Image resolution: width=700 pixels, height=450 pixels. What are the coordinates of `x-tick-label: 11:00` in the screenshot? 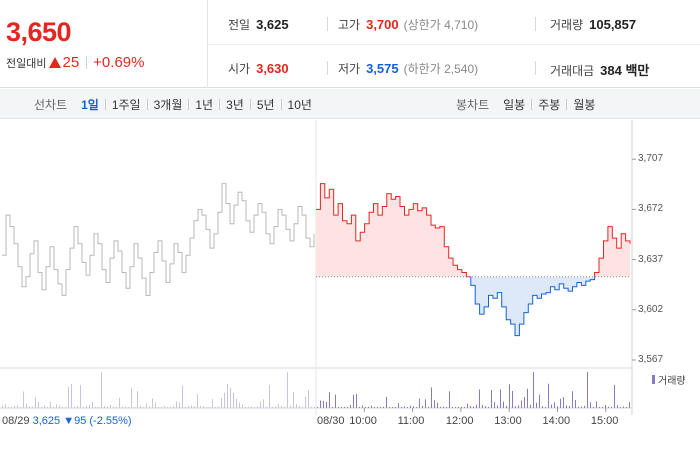 It's located at (411, 421).